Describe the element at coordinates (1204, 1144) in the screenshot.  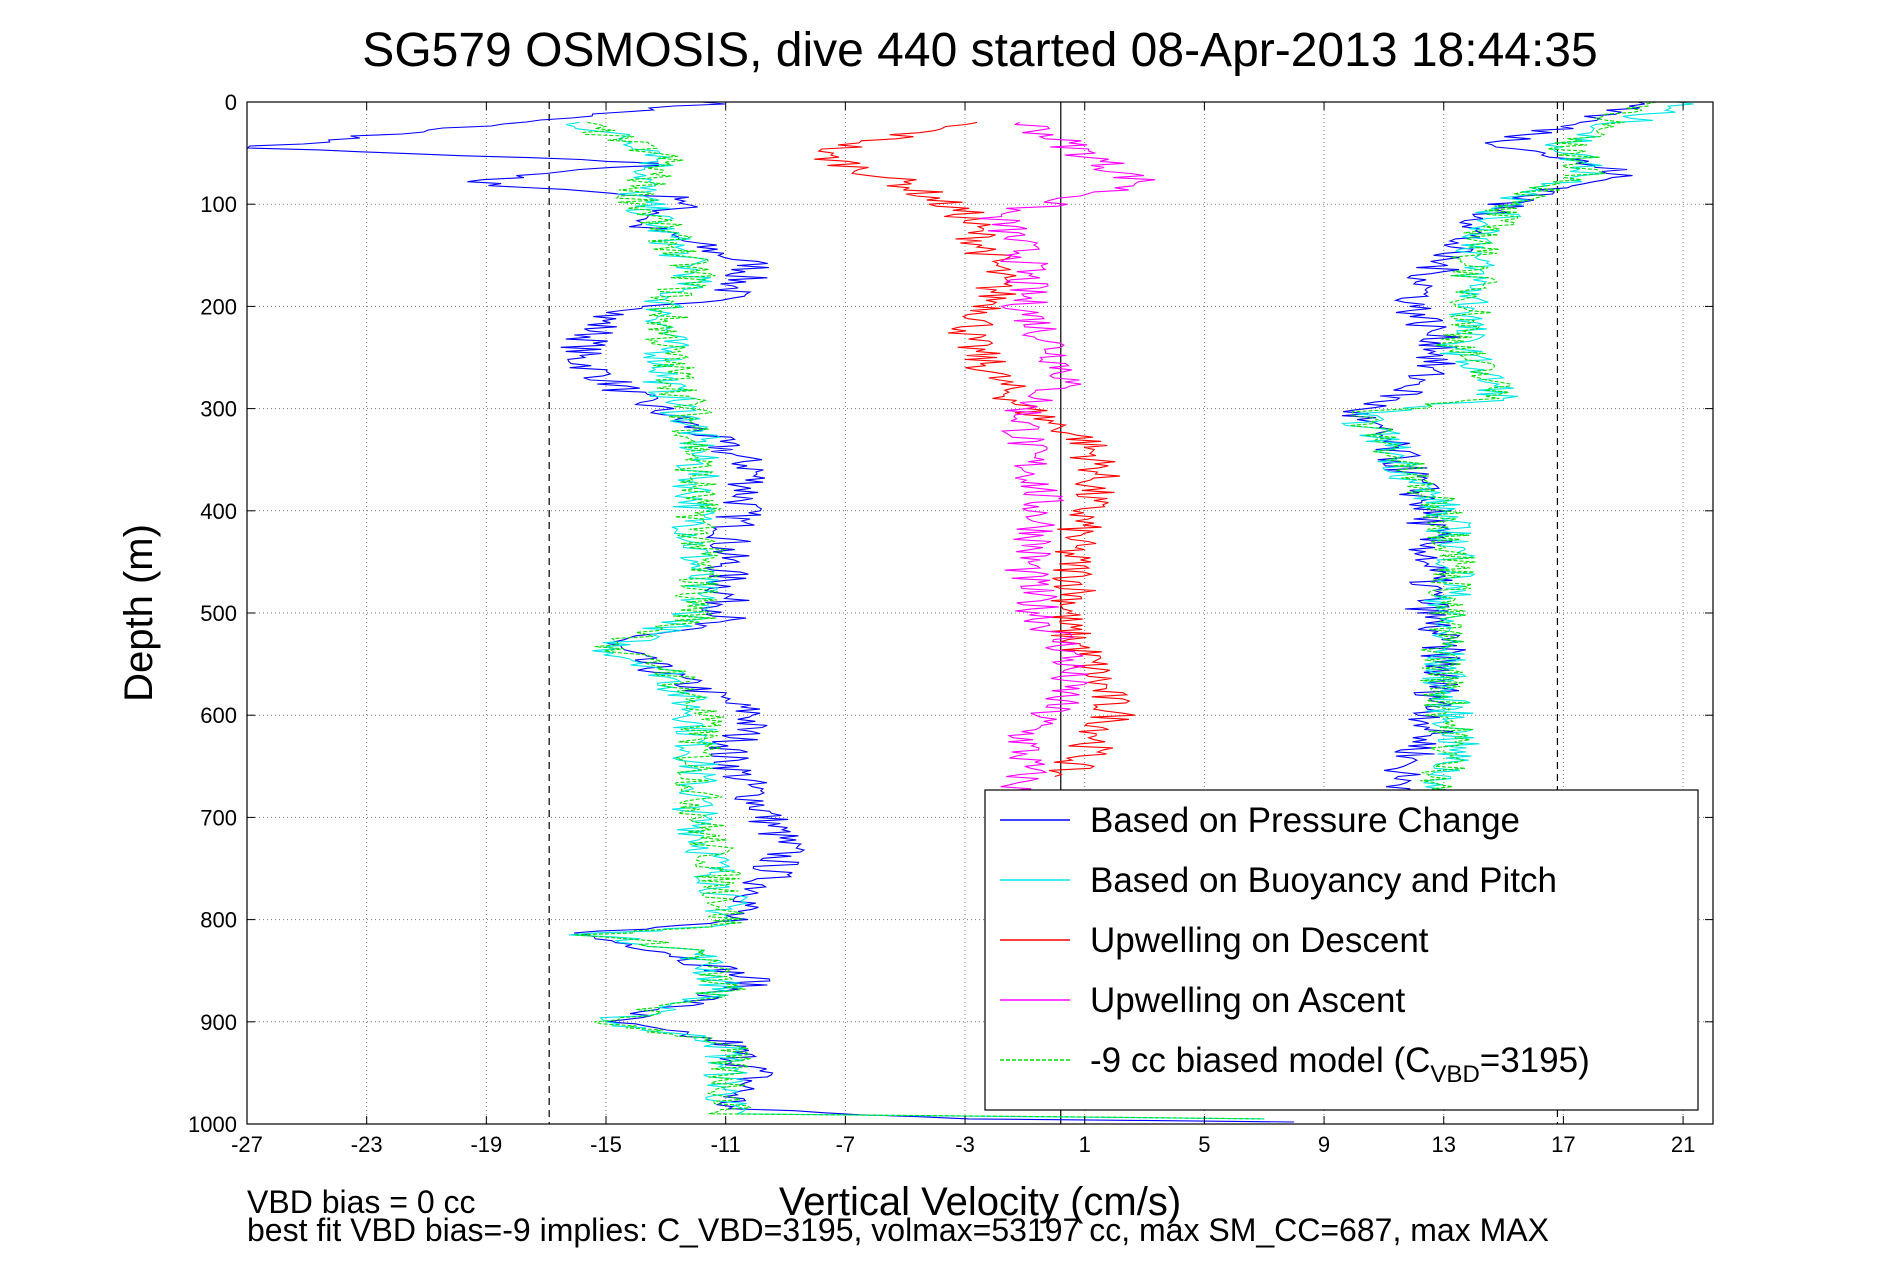
I see `x-tick-label: 5` at that location.